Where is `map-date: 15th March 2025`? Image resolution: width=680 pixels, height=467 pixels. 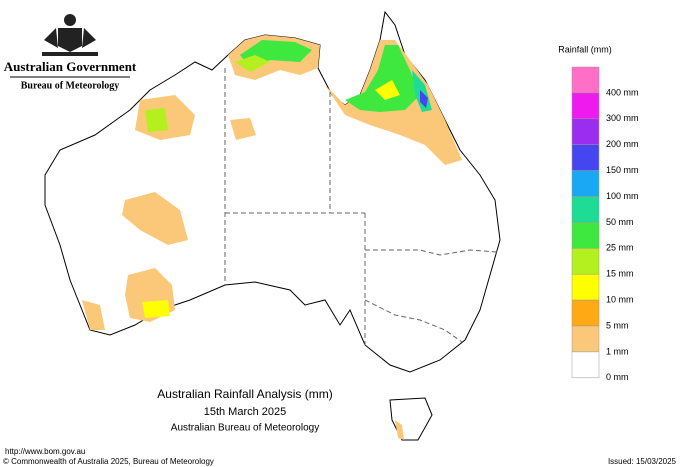
map-date: 15th March 2025 is located at coordinates (245, 412).